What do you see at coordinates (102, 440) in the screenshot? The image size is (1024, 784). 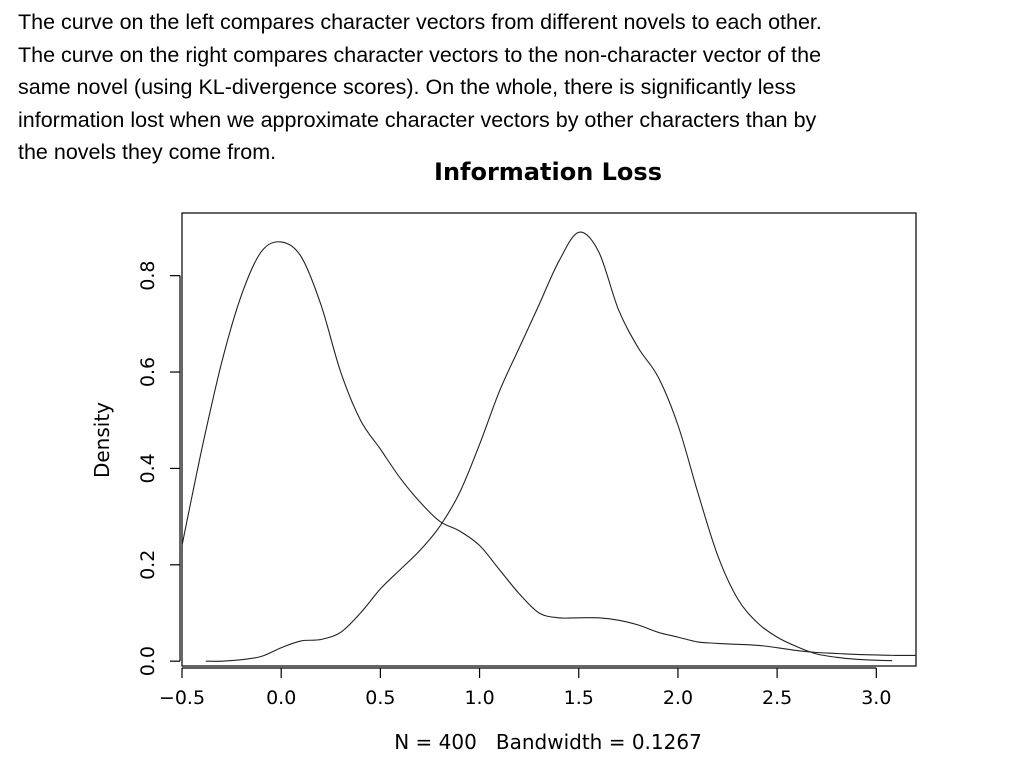 I see `y-axis-label: Density` at bounding box center [102, 440].